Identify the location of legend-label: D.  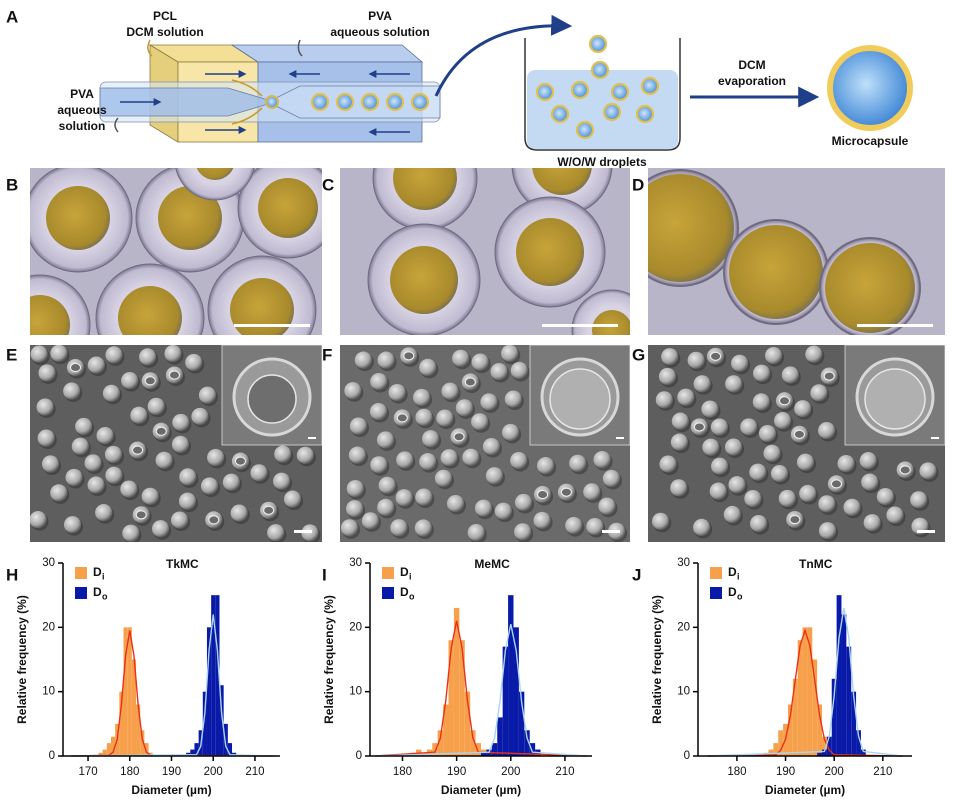
(97, 572).